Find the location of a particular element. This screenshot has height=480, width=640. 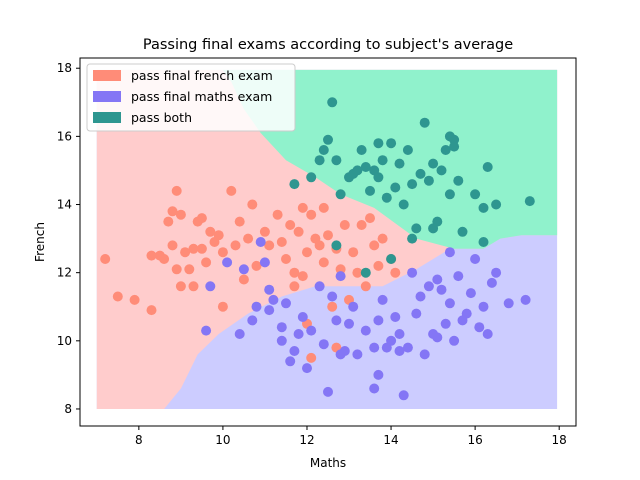

y-axis-label: French is located at coordinates (40, 242).